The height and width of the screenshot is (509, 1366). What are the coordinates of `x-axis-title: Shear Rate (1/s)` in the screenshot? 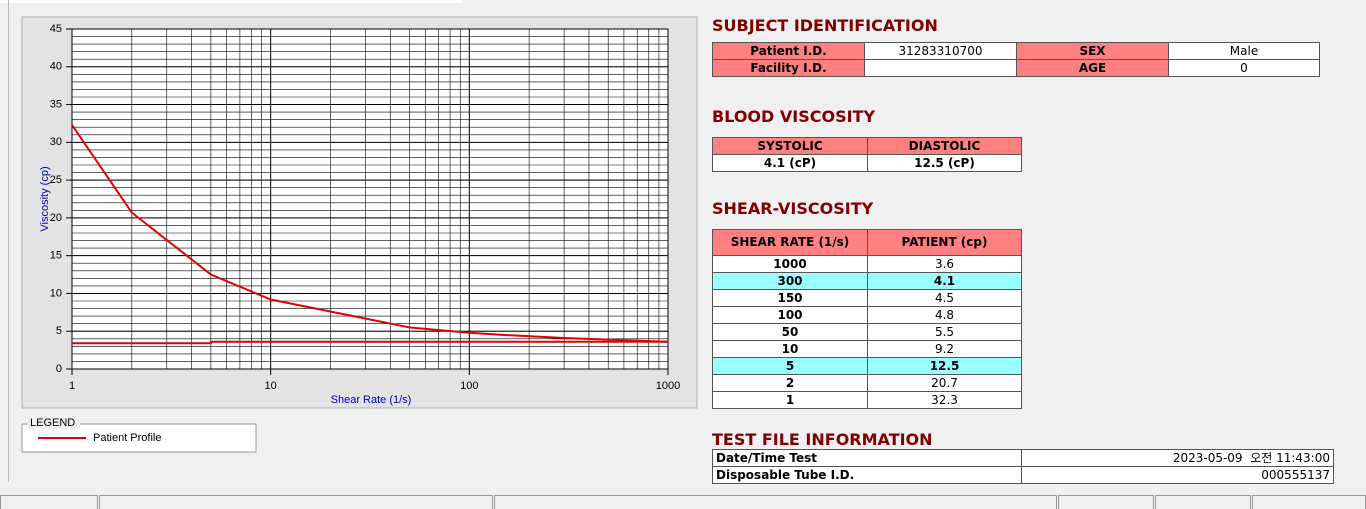 It's located at (371, 400).